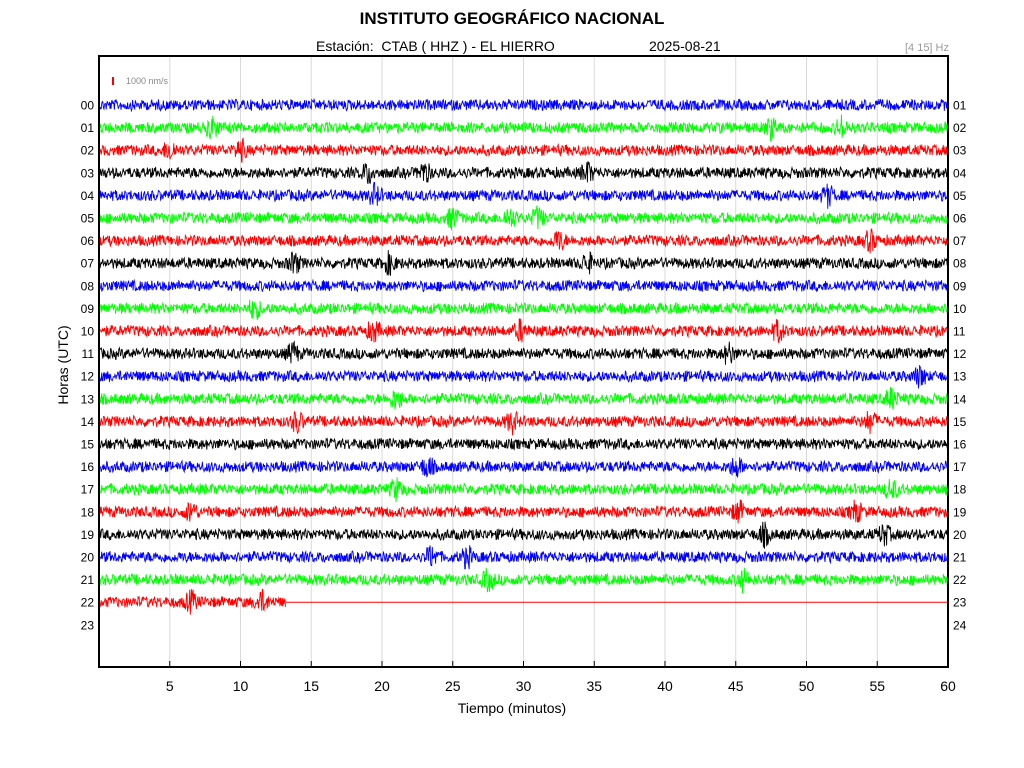  What do you see at coordinates (524, 686) in the screenshot?
I see `x-tick-label: 30` at bounding box center [524, 686].